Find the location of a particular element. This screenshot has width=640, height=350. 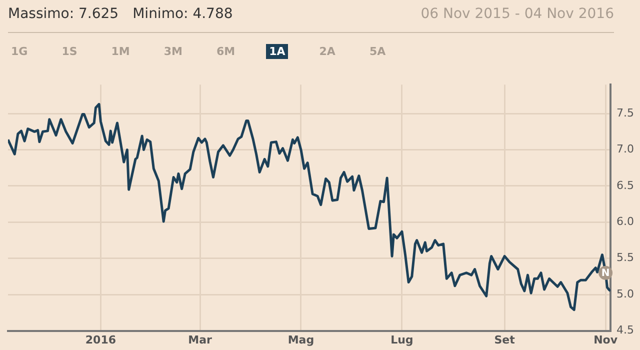

text: 6M is located at coordinates (225, 51).